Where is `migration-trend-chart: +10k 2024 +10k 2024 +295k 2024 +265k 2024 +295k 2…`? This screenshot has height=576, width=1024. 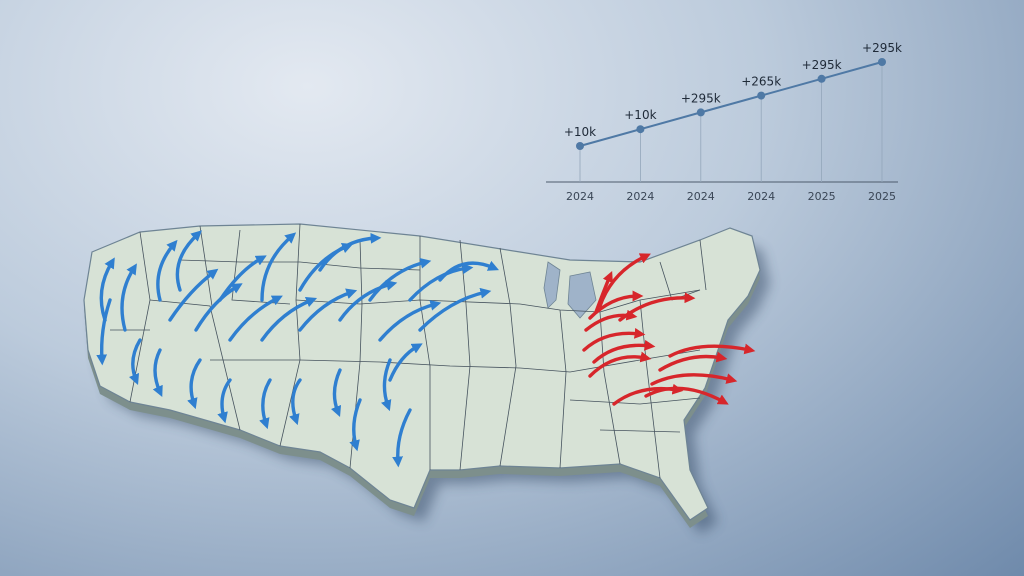 migration-trend-chart: +10k 2024 +10k 2024 +295k 2024 +265k 2024 +295k 2… is located at coordinates (724, 122).